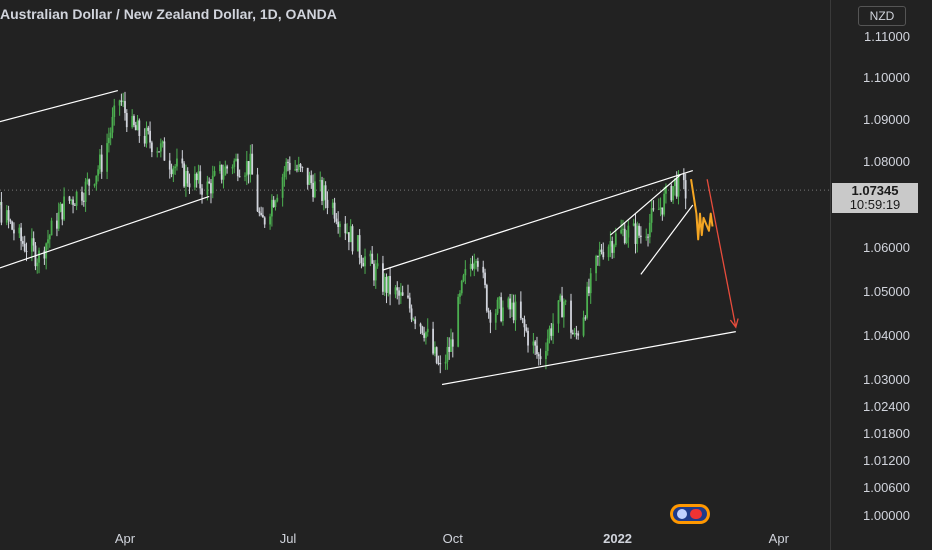  Describe the element at coordinates (617, 538) in the screenshot. I see `time-tick-label: 2022` at that location.